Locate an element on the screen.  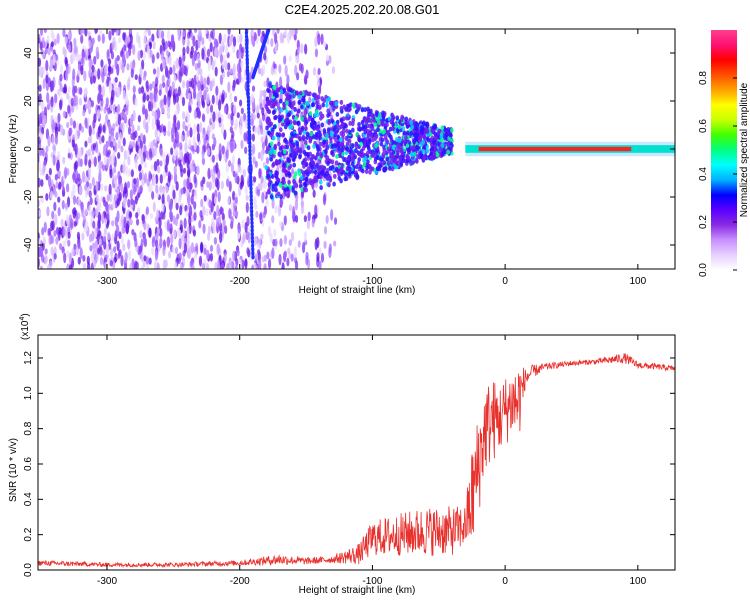
colorbar-tick-label: 0.6 is located at coordinates (703, 126).